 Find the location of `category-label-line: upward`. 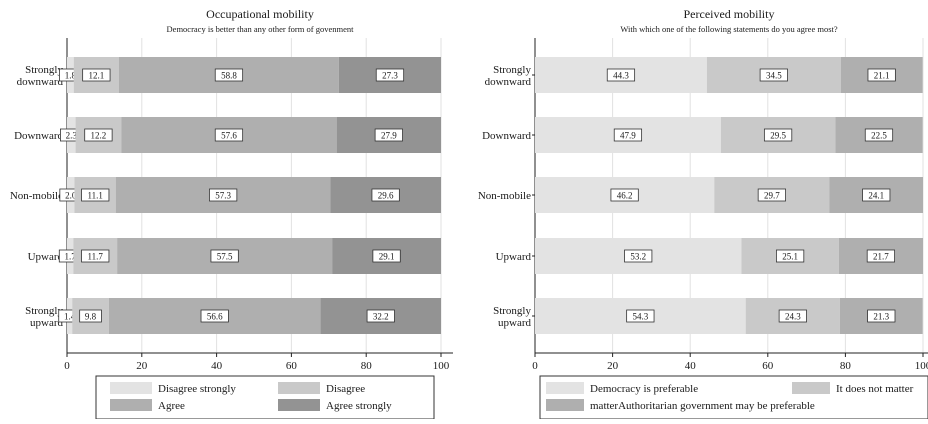

category-label-line: upward is located at coordinates (514, 323).